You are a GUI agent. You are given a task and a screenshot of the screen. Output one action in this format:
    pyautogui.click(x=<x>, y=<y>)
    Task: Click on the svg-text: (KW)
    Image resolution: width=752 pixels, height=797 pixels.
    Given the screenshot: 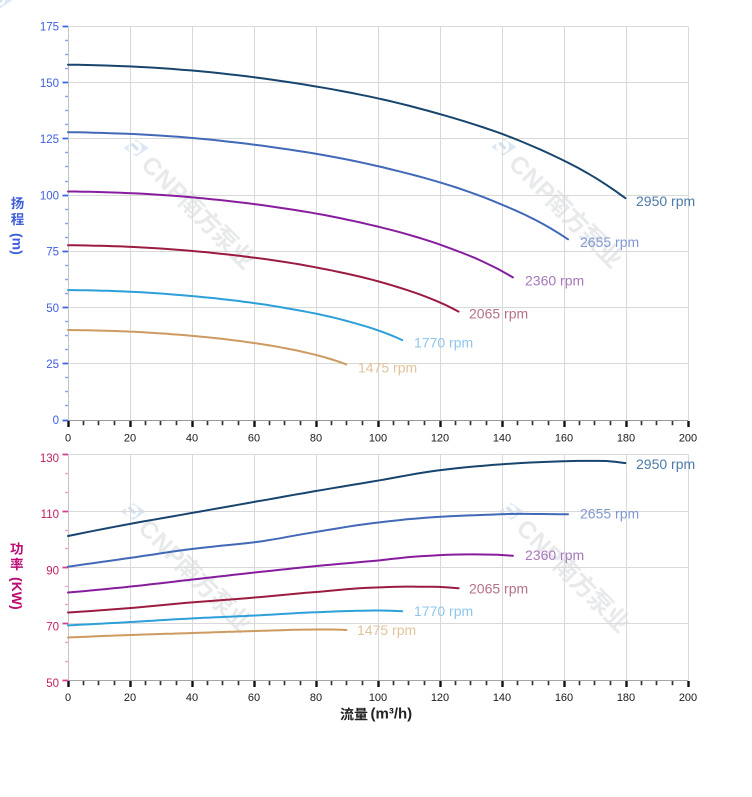 What is the action you would take?
    pyautogui.click(x=17, y=593)
    